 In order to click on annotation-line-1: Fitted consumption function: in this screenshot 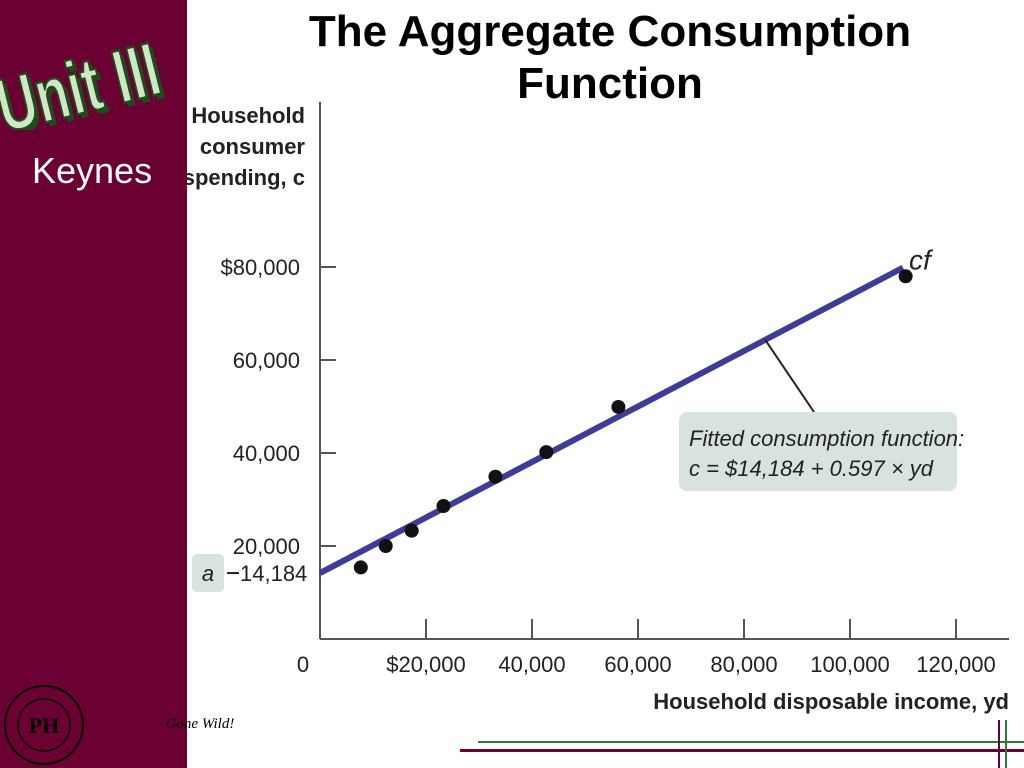, I will do `click(826, 438)`.